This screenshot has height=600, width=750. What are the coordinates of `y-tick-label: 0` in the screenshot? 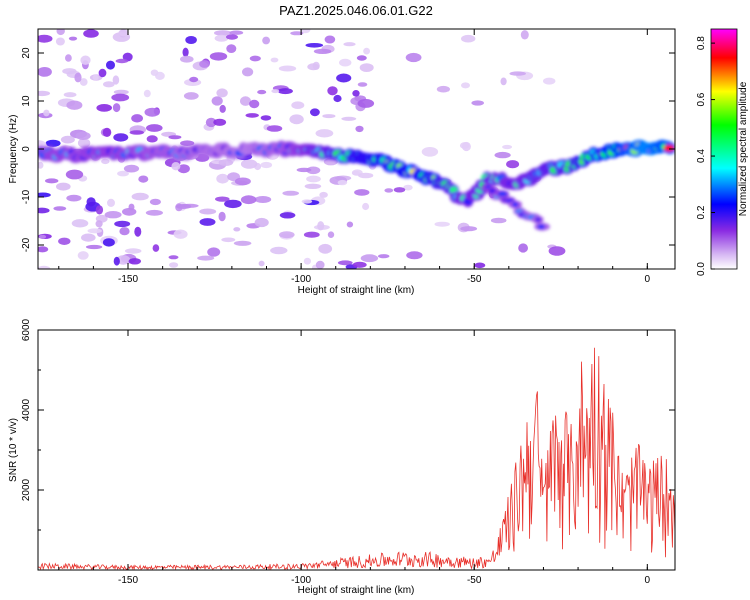 It's located at (26, 149).